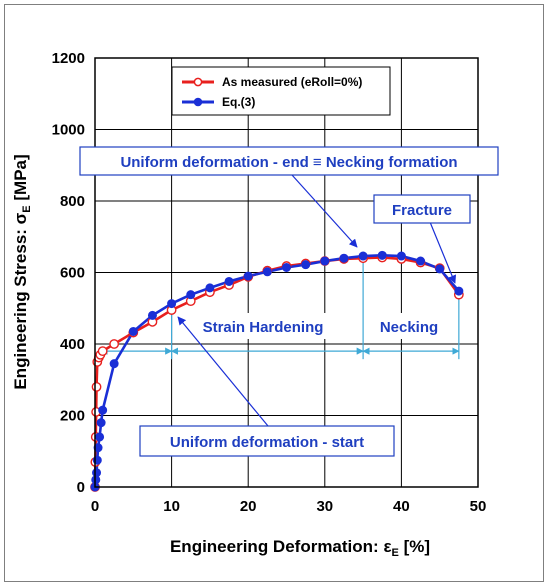 Image resolution: width=550 pixels, height=587 pixels. Describe the element at coordinates (72, 273) in the screenshot. I see `y-tick-label-600: 600` at that location.